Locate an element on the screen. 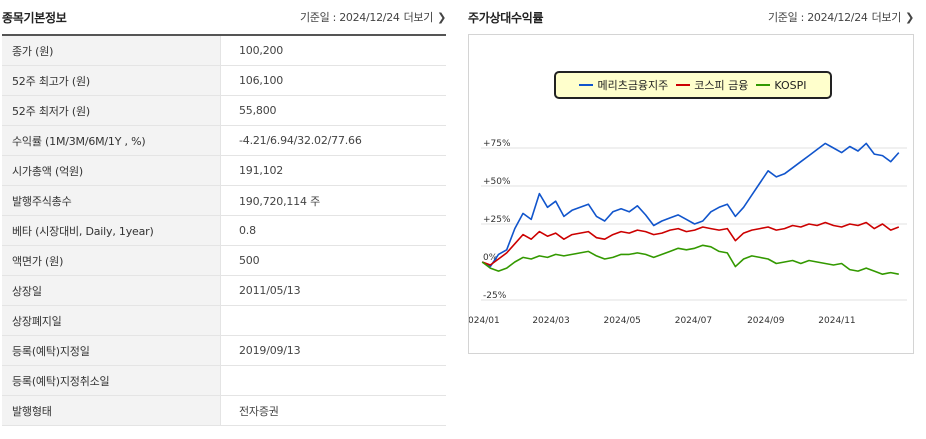 Image resolution: width=926 pixels, height=439 pixels. y-tick-label: -25% is located at coordinates (495, 296).